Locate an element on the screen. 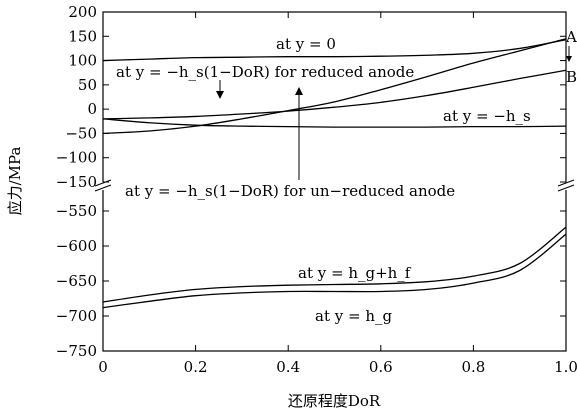  x-tick-label: 0.2 is located at coordinates (196, 367).